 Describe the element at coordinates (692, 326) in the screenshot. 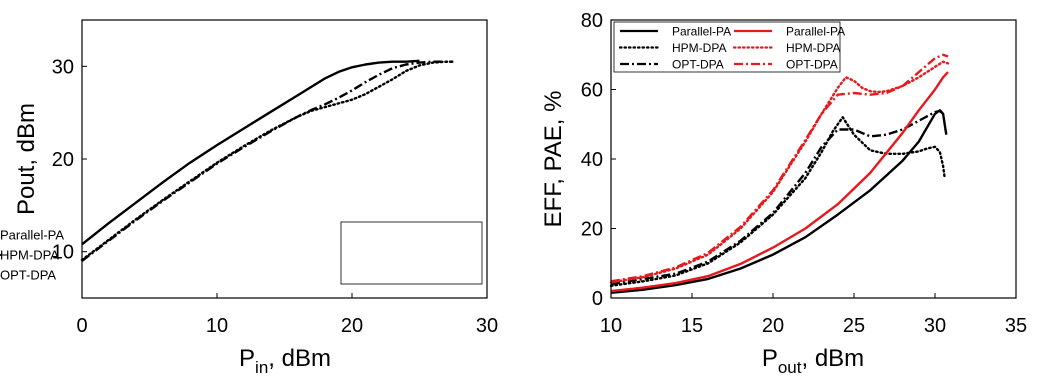

I see `x-tick-label: 15` at that location.